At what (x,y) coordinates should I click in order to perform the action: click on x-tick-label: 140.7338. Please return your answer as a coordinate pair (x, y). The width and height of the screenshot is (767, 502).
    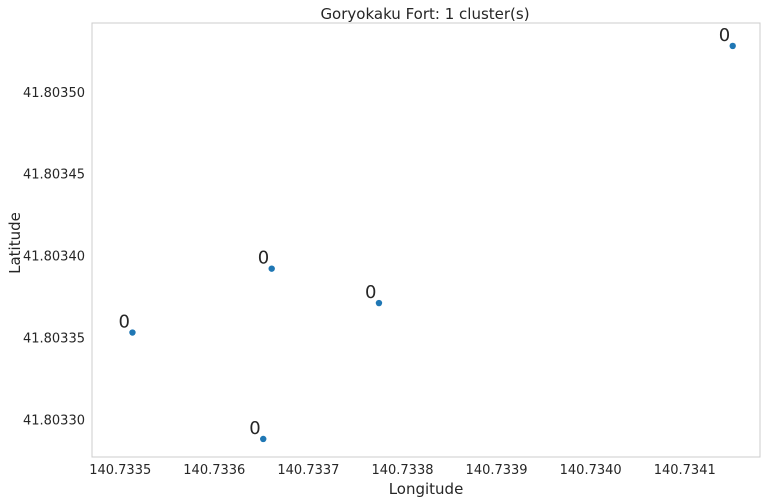
    Looking at the image, I should click on (402, 470).